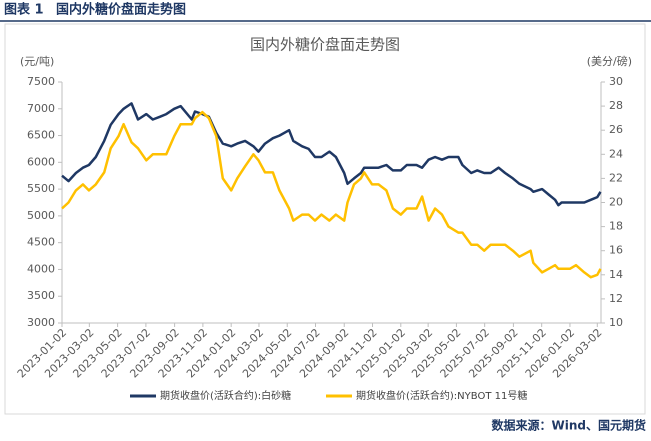  Describe the element at coordinates (616, 202) in the screenshot. I see `y2-tick-label: 20` at that location.